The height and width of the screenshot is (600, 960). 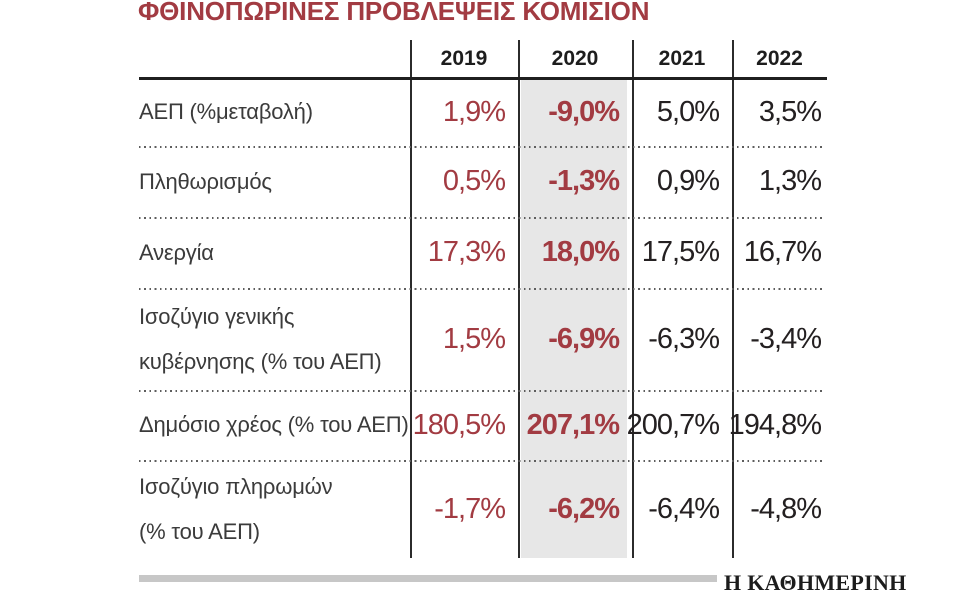 What do you see at coordinates (584, 111) in the screenshot?
I see `value-2020-row-0: -9,0%` at bounding box center [584, 111].